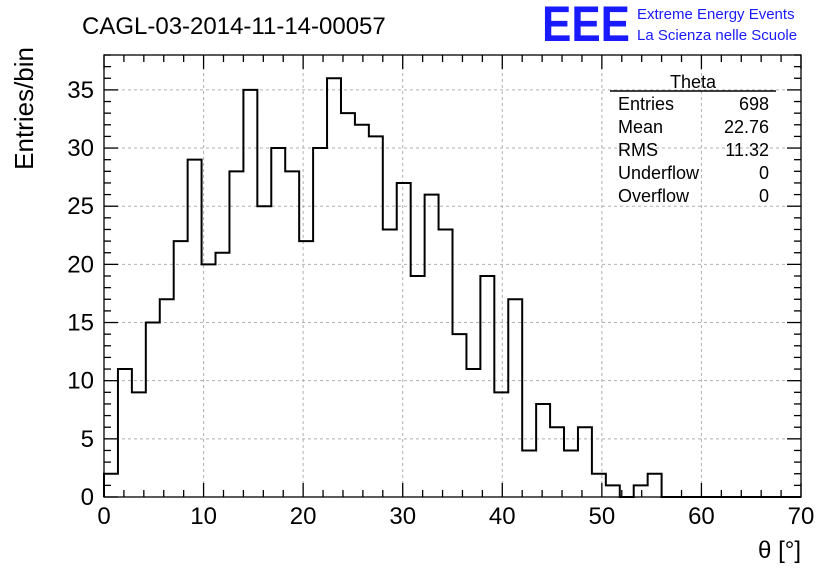 The image size is (836, 572). Describe the element at coordinates (717, 35) in the screenshot. I see `eee-logo-line2: La Scienza nelle Scuole` at that location.